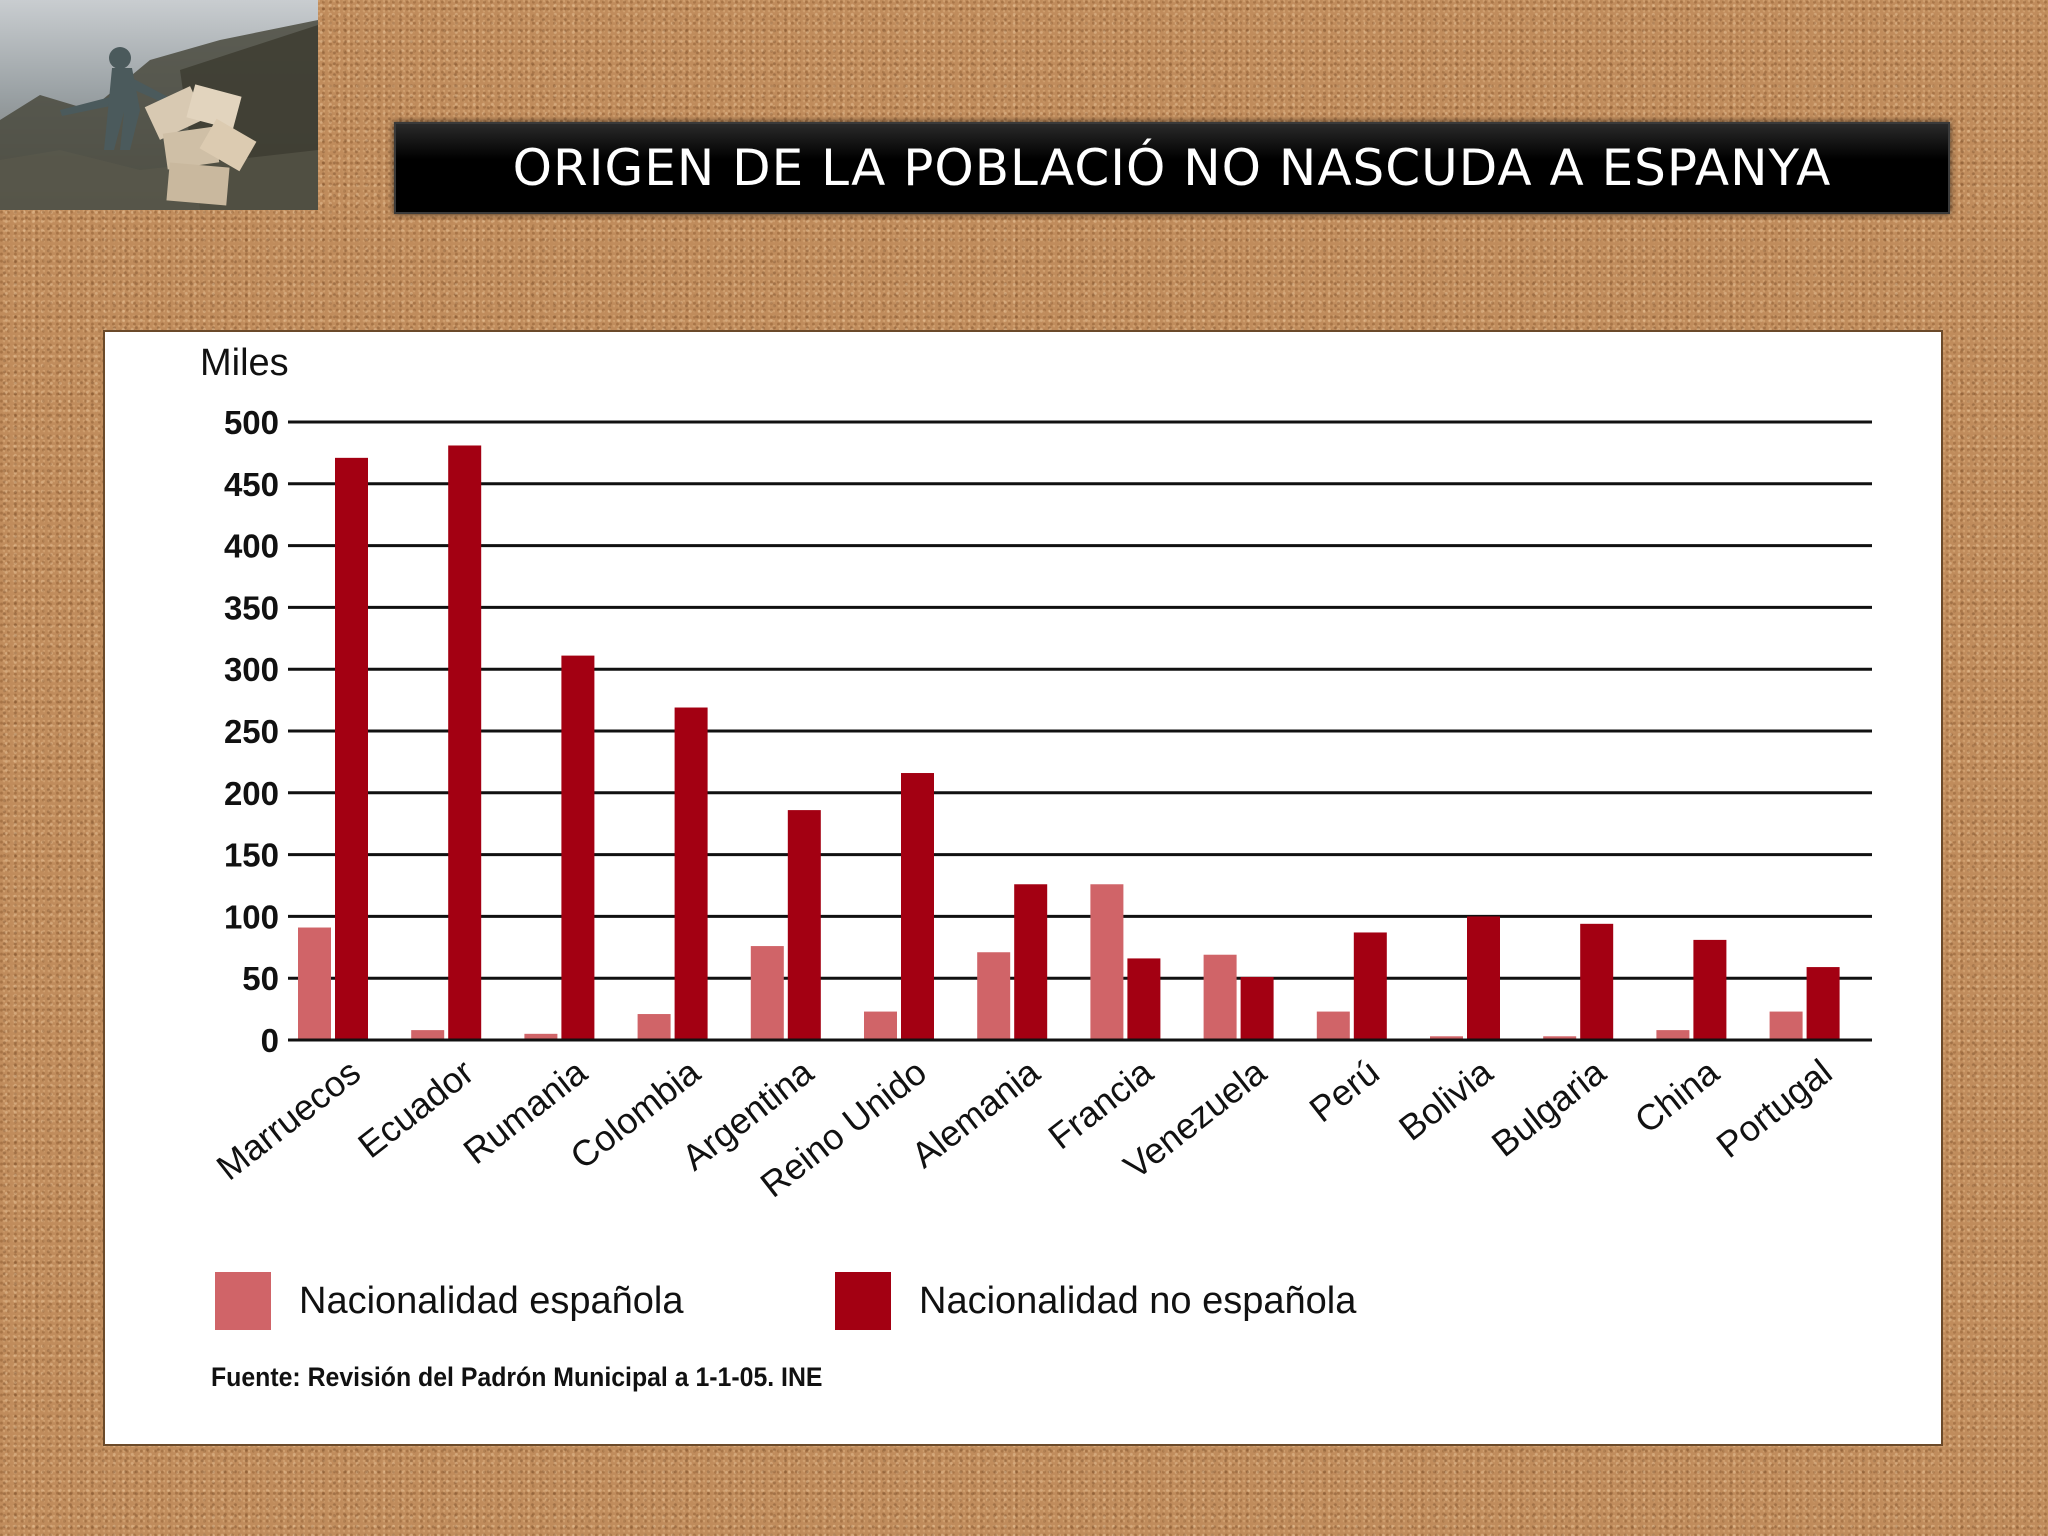 The image size is (2048, 1536). I want to click on statue-photo, so click(159, 105).